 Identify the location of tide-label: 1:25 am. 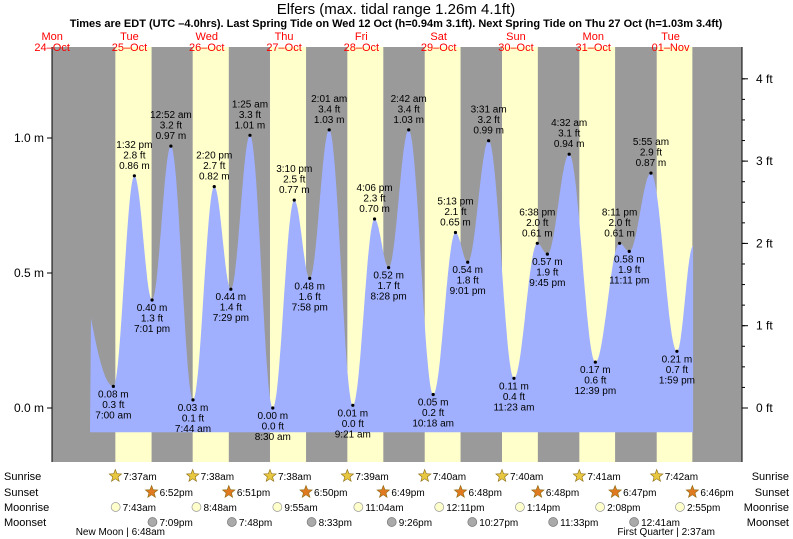
(250, 104).